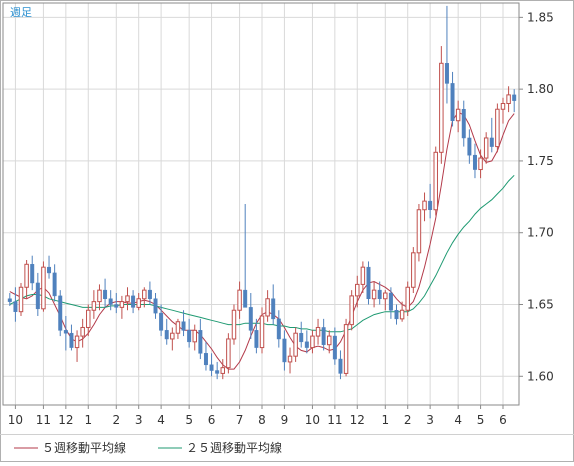 The width and height of the screenshot is (574, 466). What do you see at coordinates (88, 420) in the screenshot?
I see `x-tick-label: 1` at bounding box center [88, 420].